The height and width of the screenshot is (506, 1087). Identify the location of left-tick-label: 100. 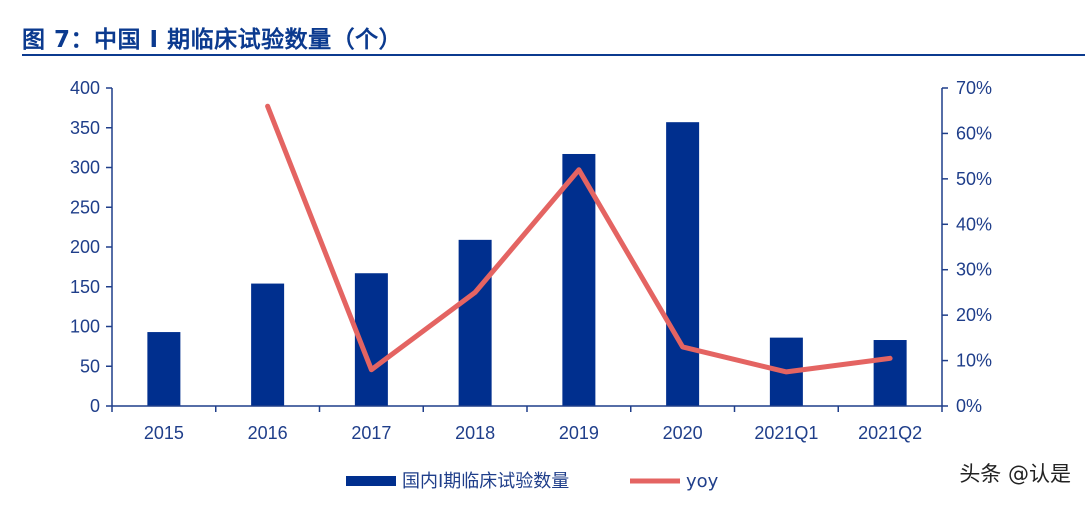
(85, 327).